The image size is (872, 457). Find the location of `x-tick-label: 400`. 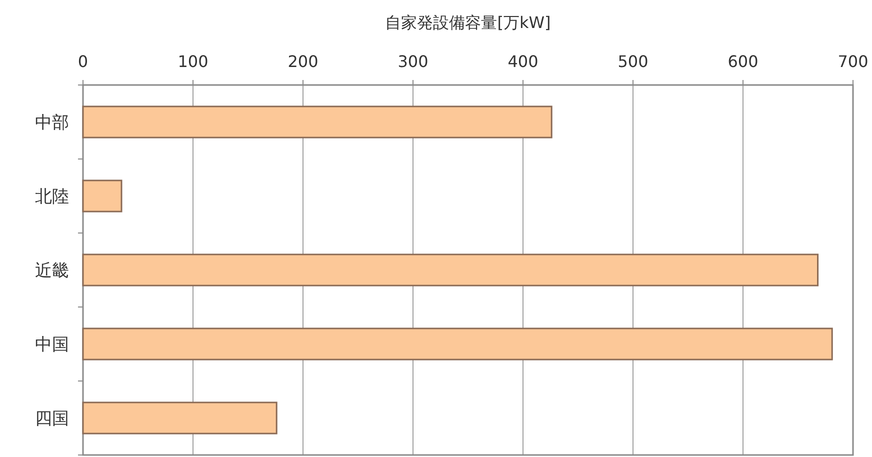

x-tick-label: 400 is located at coordinates (523, 61).